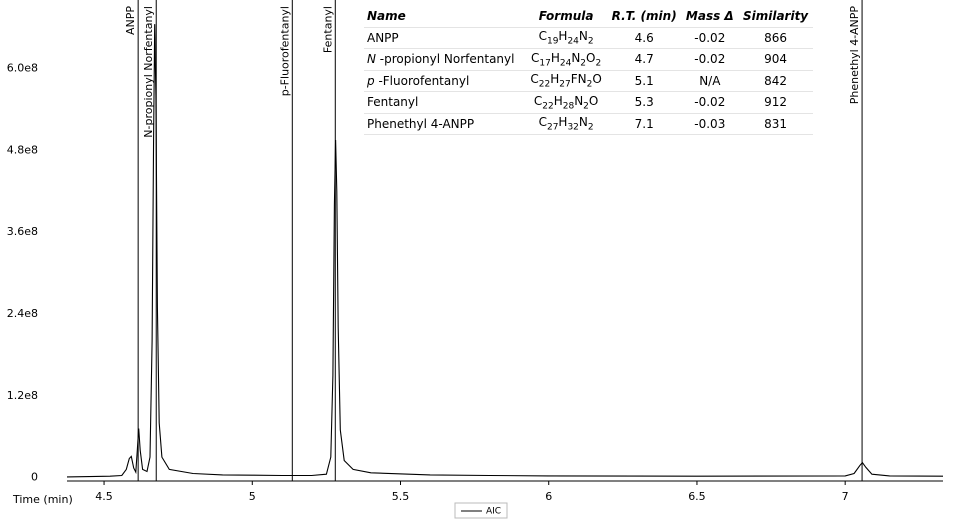  What do you see at coordinates (422, 80) in the screenshot?
I see `name-part: -Fluorofentanyl` at bounding box center [422, 80].